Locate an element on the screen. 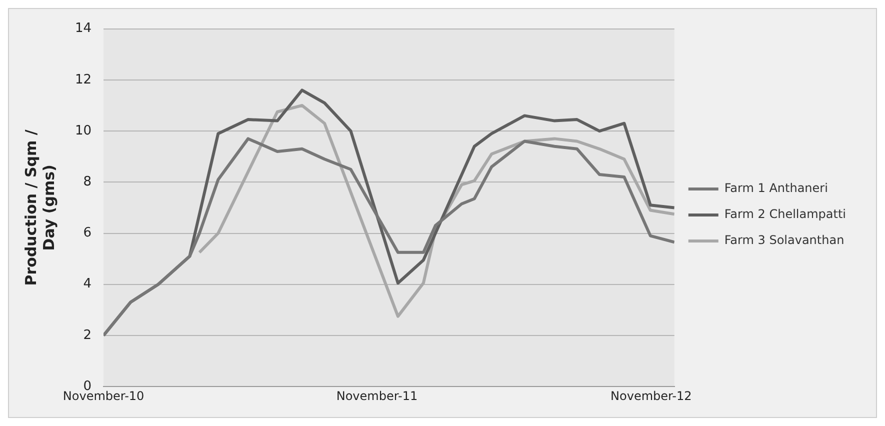 This screenshot has width=885, height=426. y-tick-label: 12 is located at coordinates (83, 80).